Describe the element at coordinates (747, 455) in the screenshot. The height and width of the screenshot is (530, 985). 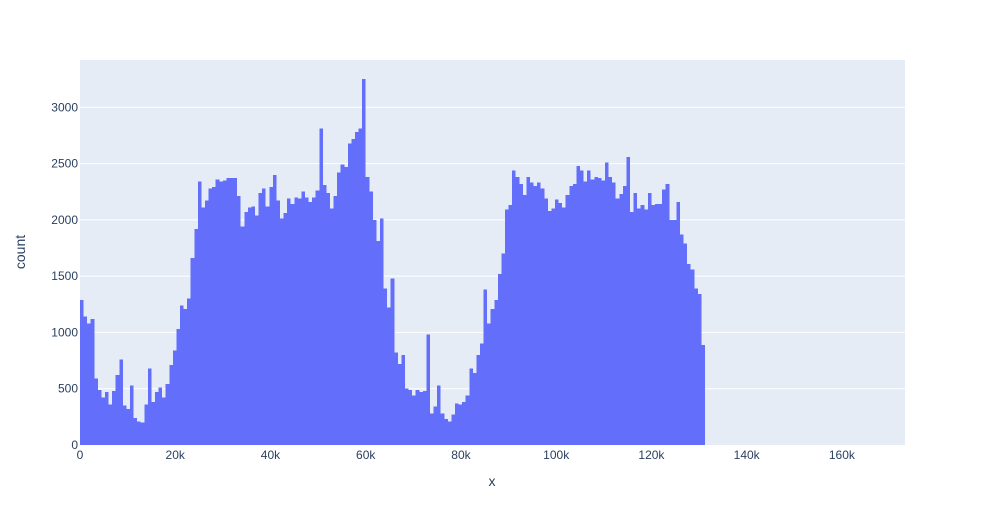
I see `x-tick-label: 140k` at that location.